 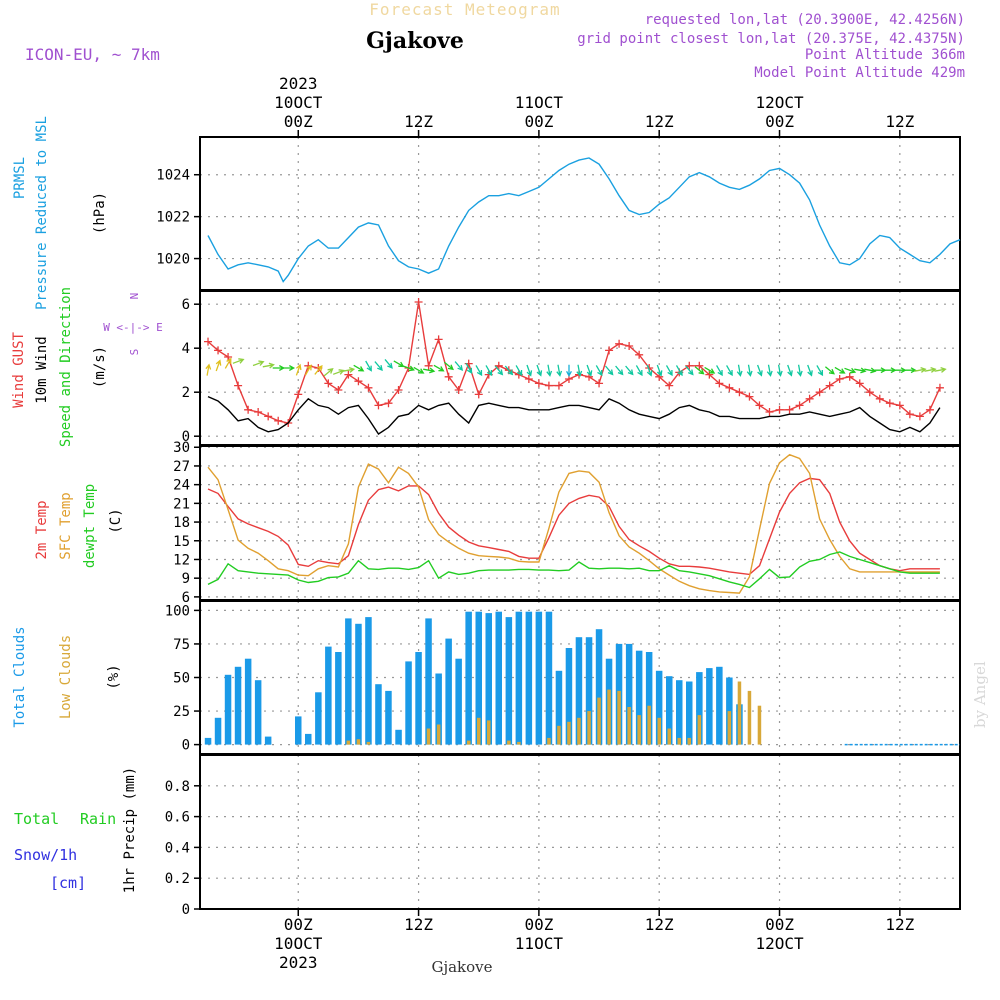 I want to click on label-rain: Rain, so click(x=98, y=819).